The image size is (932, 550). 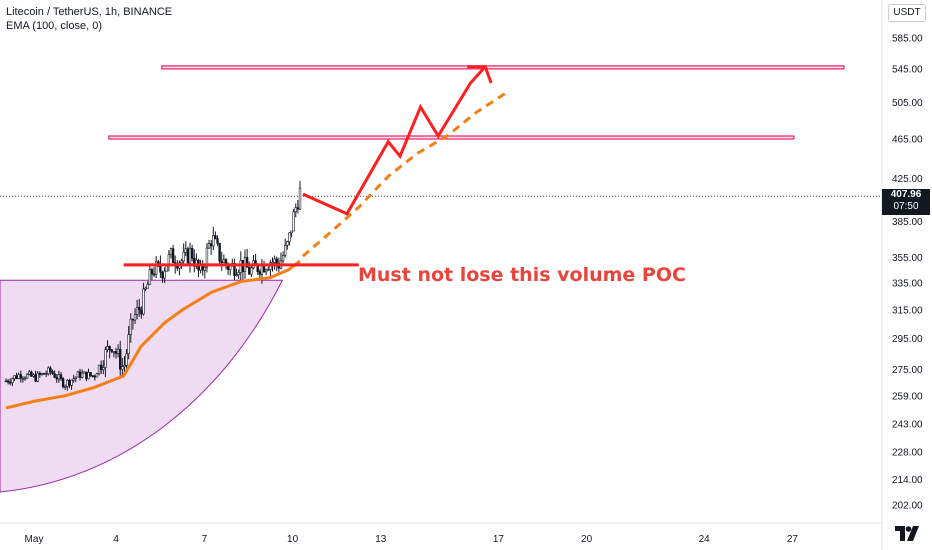 What do you see at coordinates (293, 539) in the screenshot?
I see `x-tick-label: 10` at bounding box center [293, 539].